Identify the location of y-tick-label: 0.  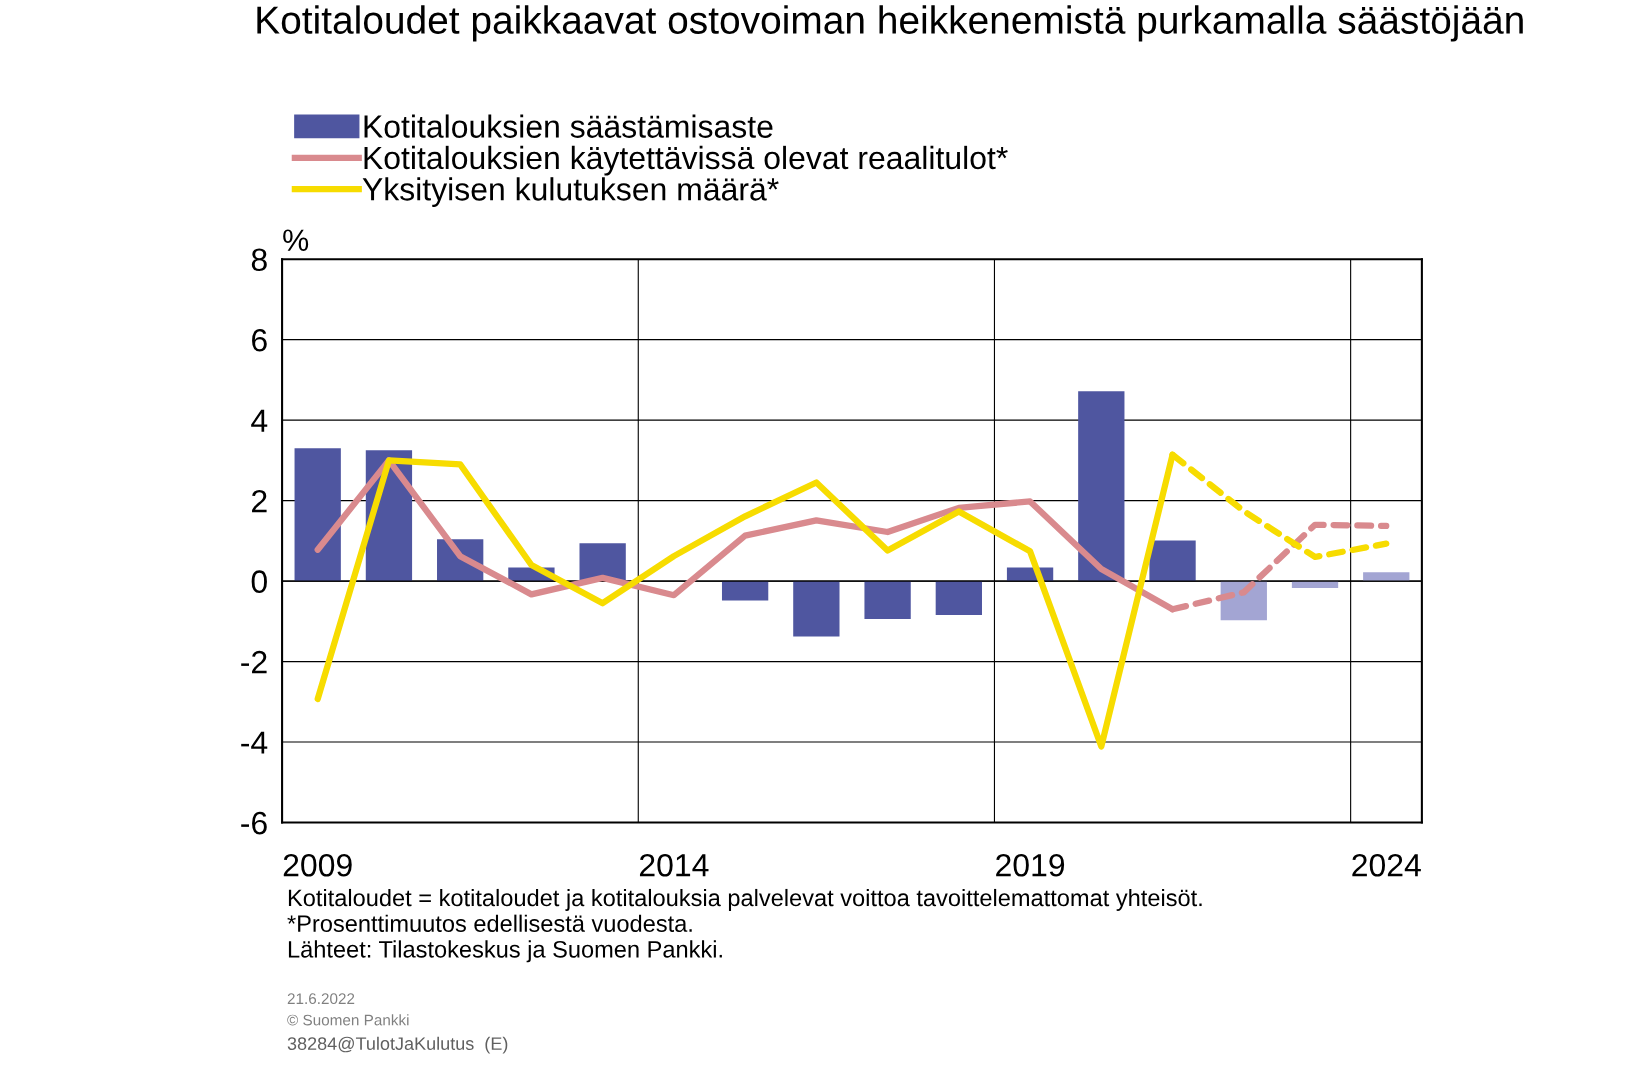
(259, 581).